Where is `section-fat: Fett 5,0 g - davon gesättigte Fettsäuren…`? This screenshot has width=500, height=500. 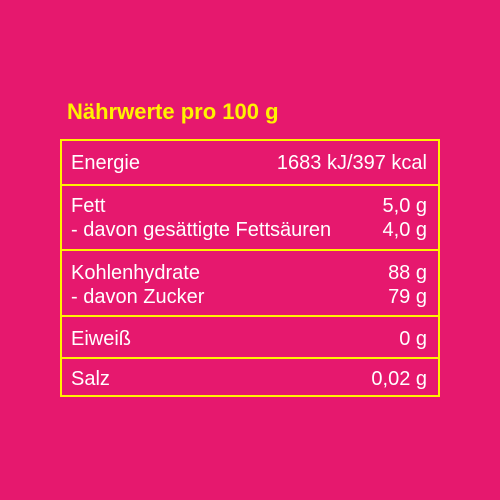
section-fat: Fett 5,0 g - davon gesättigte Fettsäuren… is located at coordinates (250, 216).